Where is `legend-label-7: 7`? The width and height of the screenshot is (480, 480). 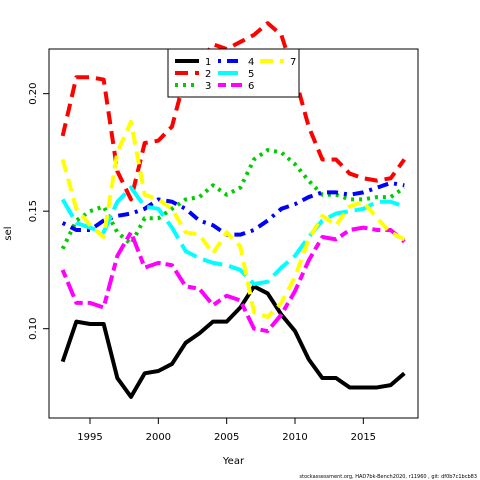 legend-label-7: 7 is located at coordinates (293, 62).